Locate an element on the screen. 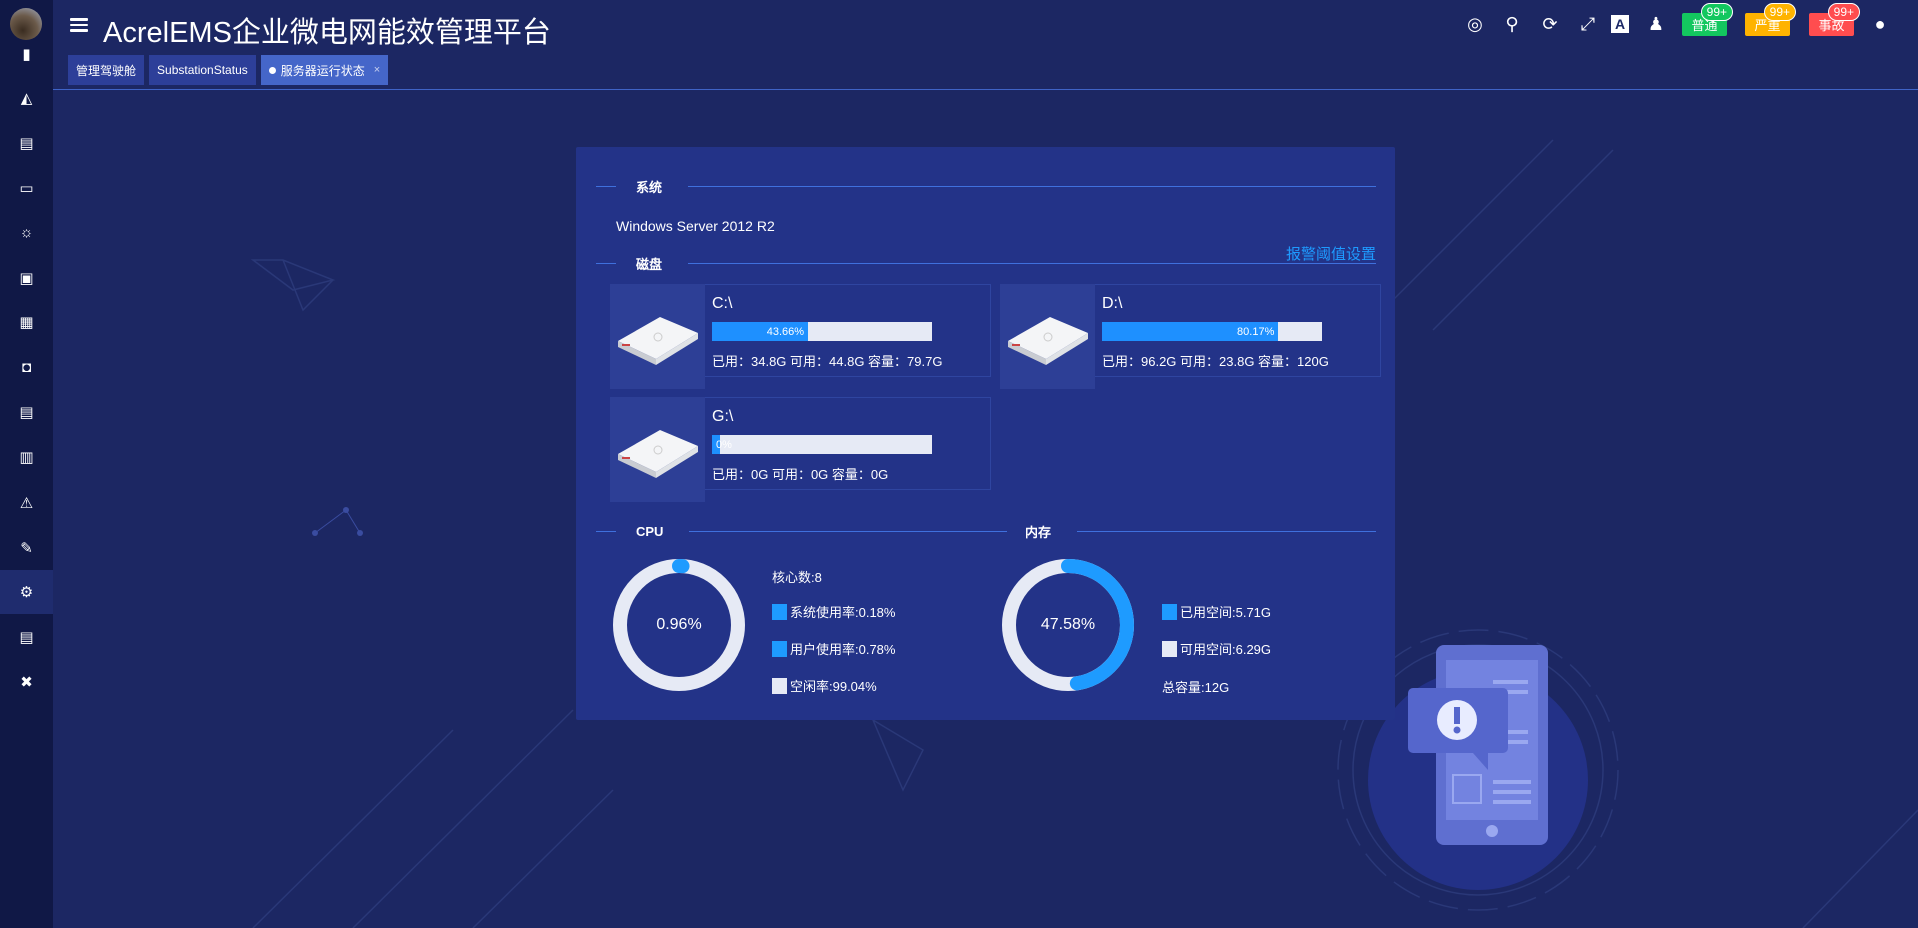  tab-label: 管理驾驶舱 is located at coordinates (106, 70).